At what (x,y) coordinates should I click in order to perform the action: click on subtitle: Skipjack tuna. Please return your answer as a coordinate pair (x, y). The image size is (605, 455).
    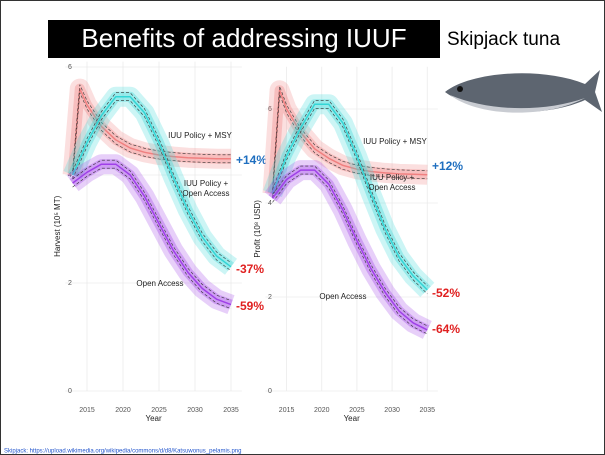
    Looking at the image, I should click on (503, 39).